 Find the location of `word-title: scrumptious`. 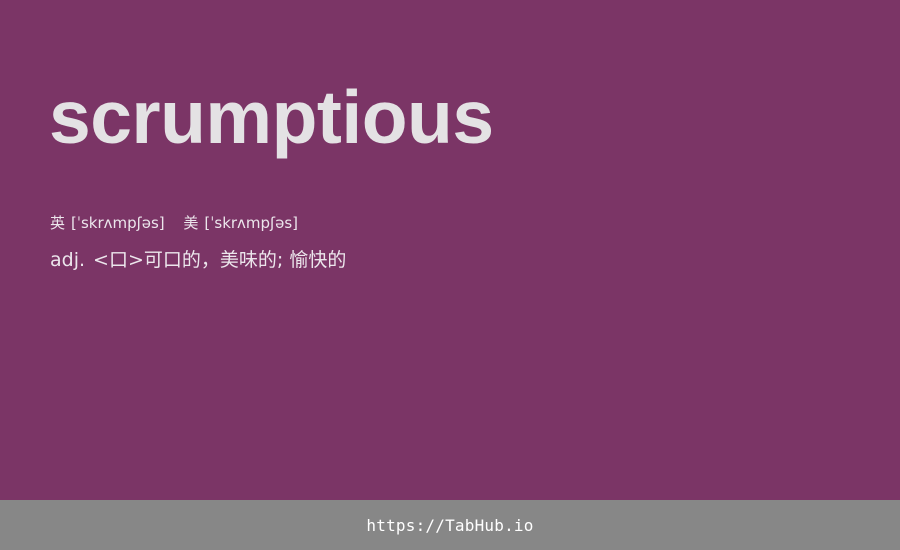

word-title: scrumptious is located at coordinates (271, 117).